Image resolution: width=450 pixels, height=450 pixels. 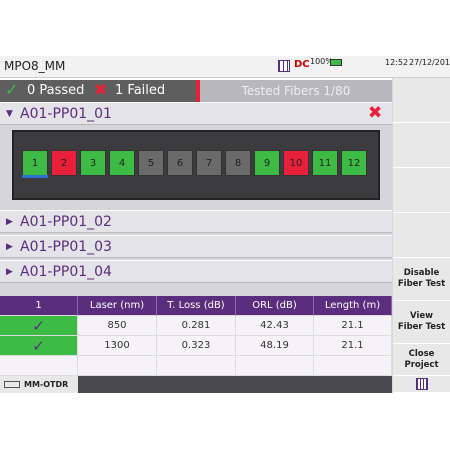 What do you see at coordinates (56, 90) in the screenshot?
I see `passed: 0 Passed` at bounding box center [56, 90].